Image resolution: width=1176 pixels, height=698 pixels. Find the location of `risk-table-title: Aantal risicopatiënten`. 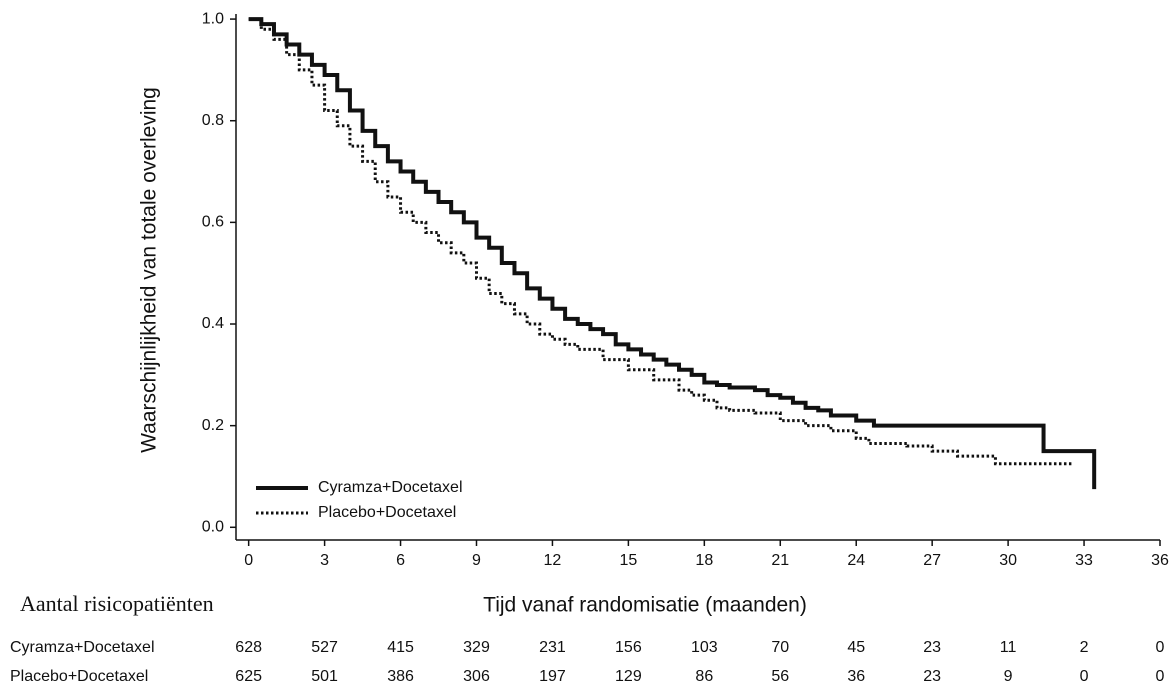

risk-table-title: Aantal risicopatiënten is located at coordinates (117, 603).